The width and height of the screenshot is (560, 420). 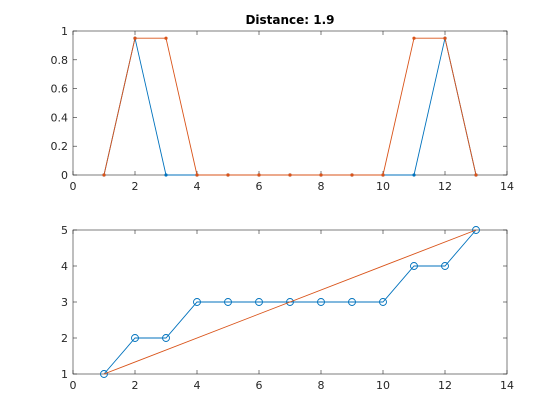 What do you see at coordinates (64, 338) in the screenshot?
I see `y-tick-label: 2` at bounding box center [64, 338].